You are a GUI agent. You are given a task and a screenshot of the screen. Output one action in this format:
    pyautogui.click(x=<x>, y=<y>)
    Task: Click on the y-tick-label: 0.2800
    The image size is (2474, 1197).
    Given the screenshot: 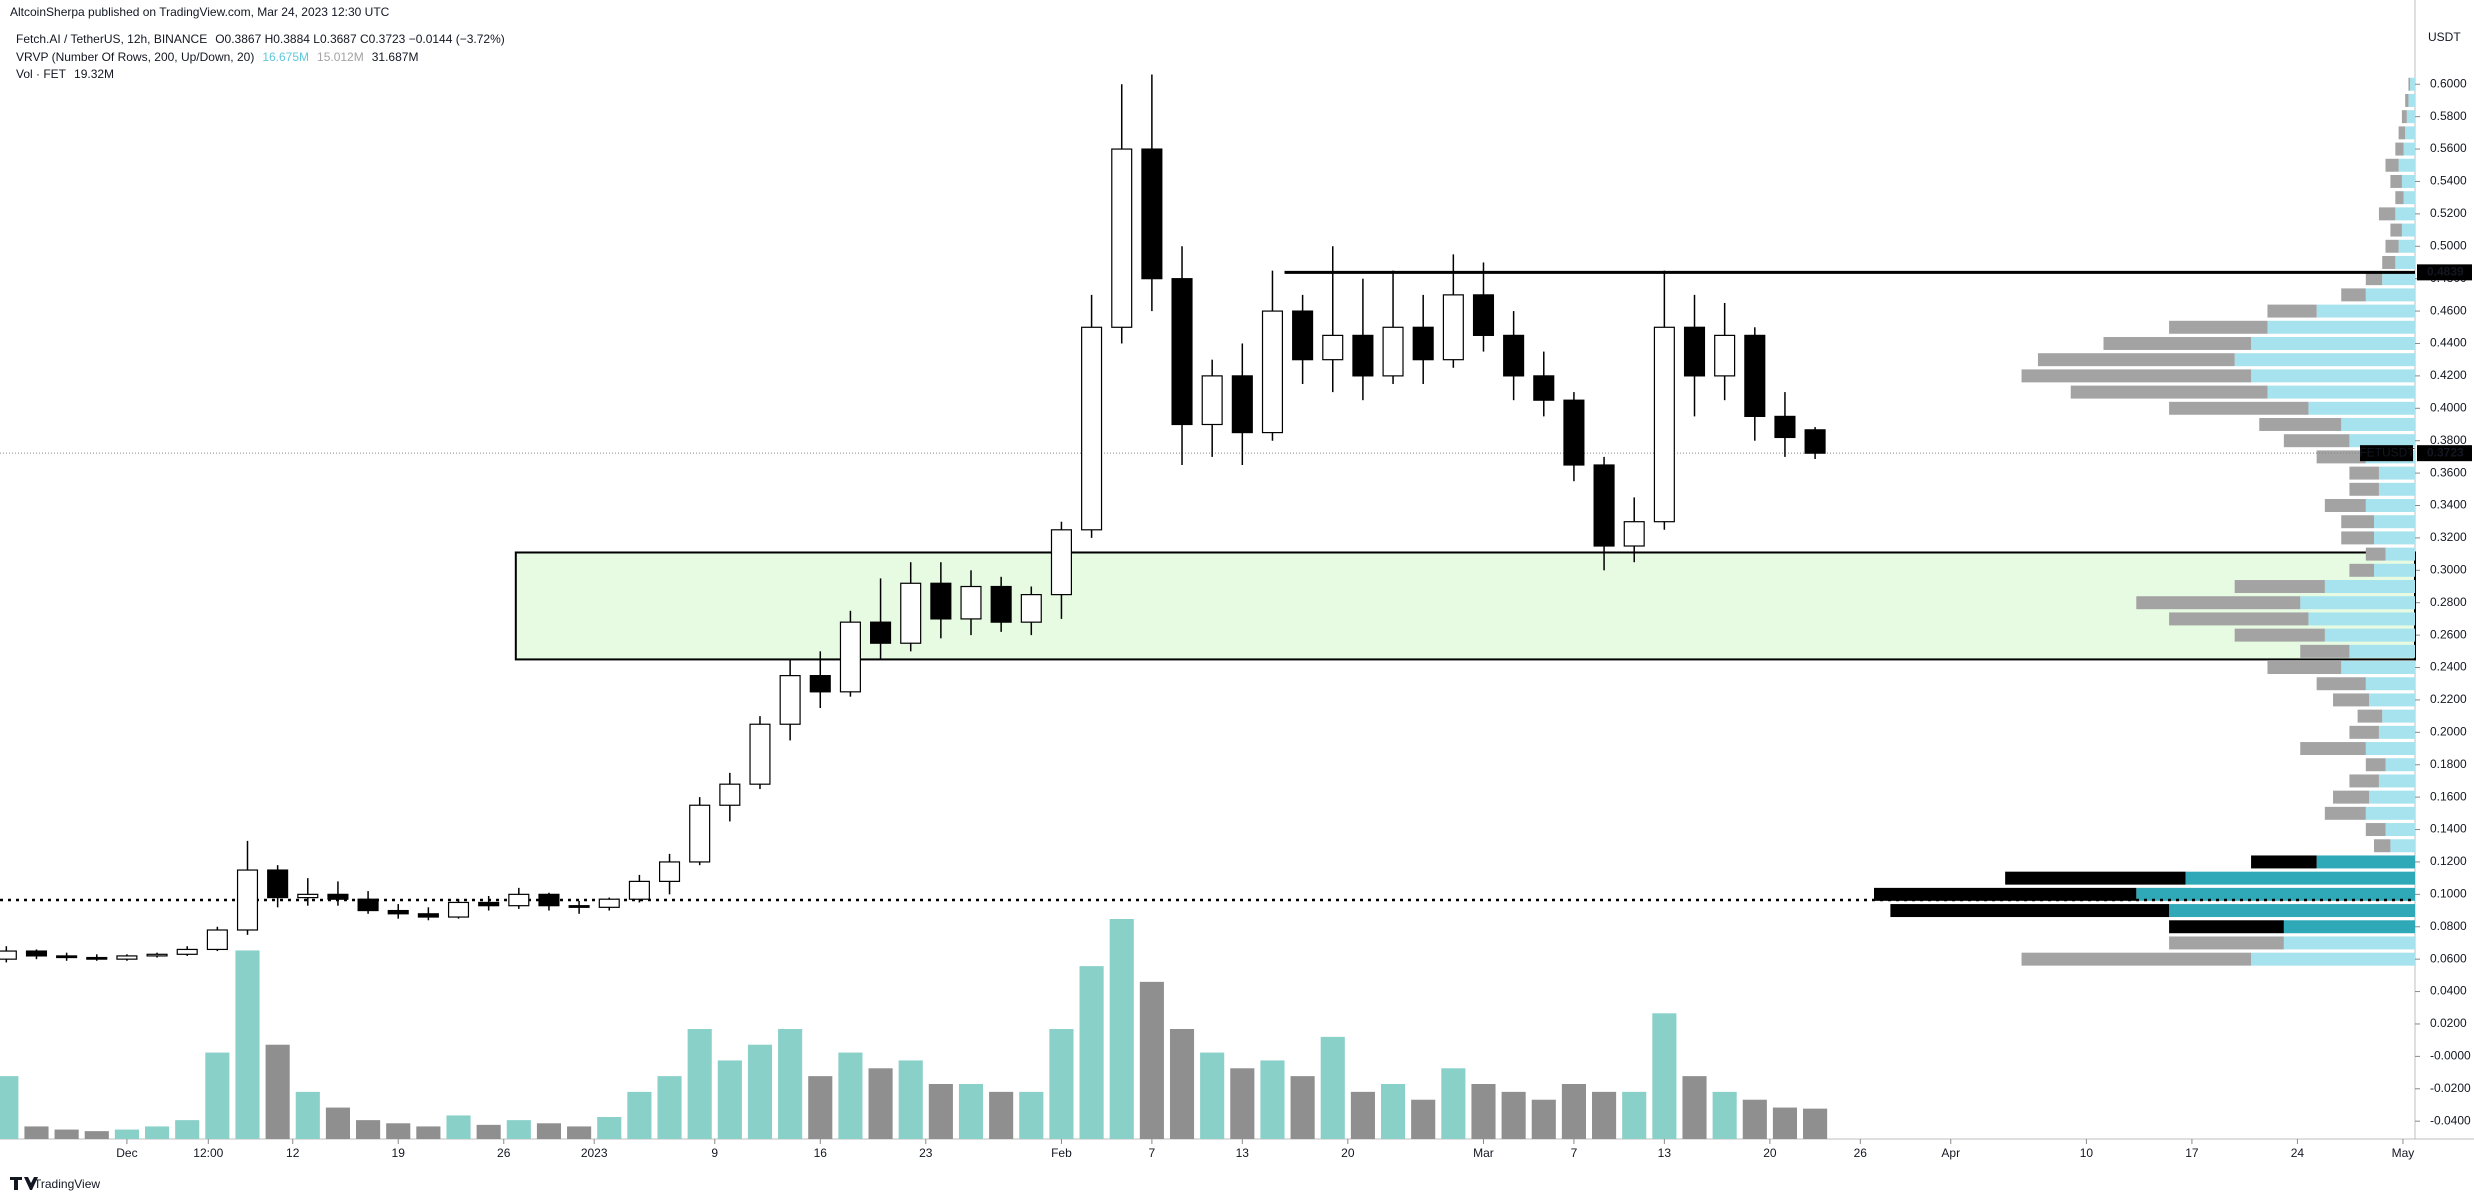 What is the action you would take?
    pyautogui.click(x=2448, y=602)
    